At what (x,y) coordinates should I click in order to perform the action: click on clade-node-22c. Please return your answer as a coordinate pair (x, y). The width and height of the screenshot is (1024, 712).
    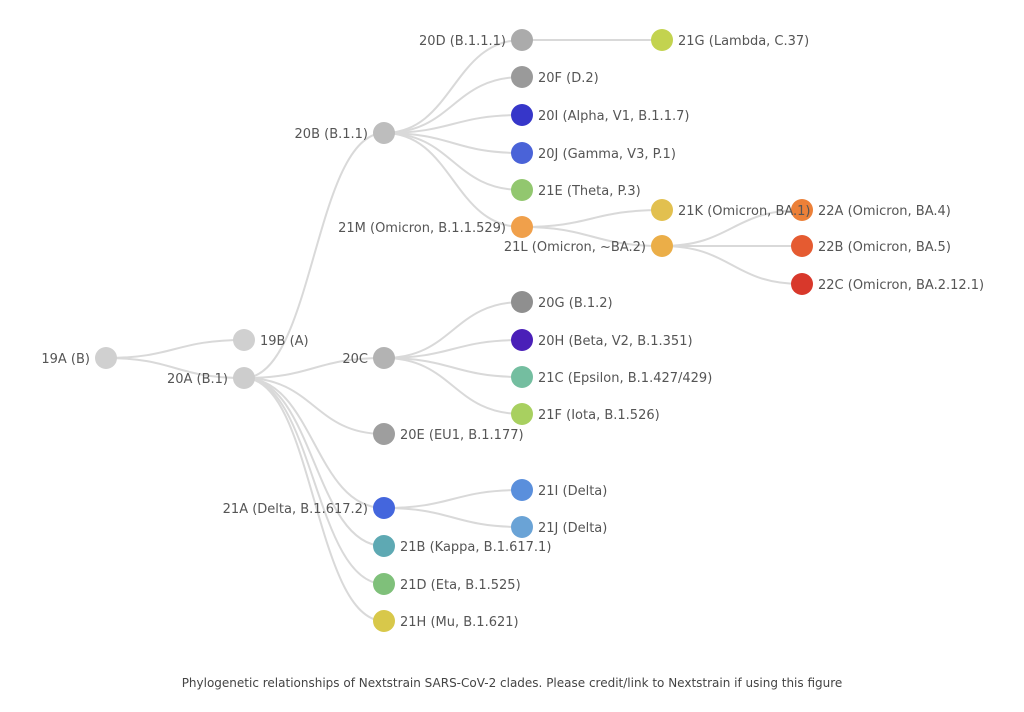
    Looking at the image, I should click on (802, 284).